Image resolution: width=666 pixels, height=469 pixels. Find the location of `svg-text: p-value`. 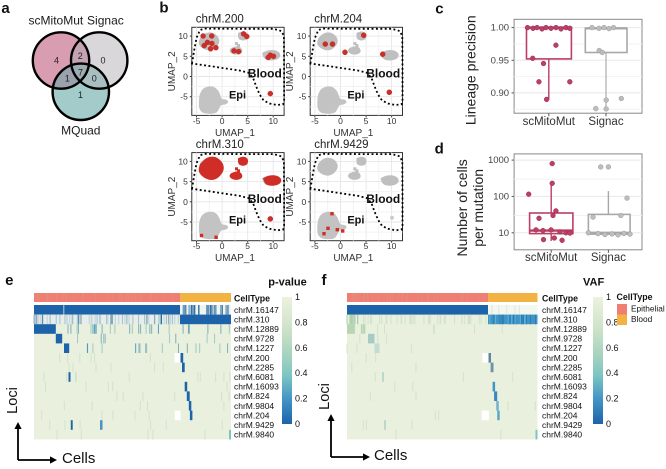

svg-text: p-value is located at coordinates (287, 283).